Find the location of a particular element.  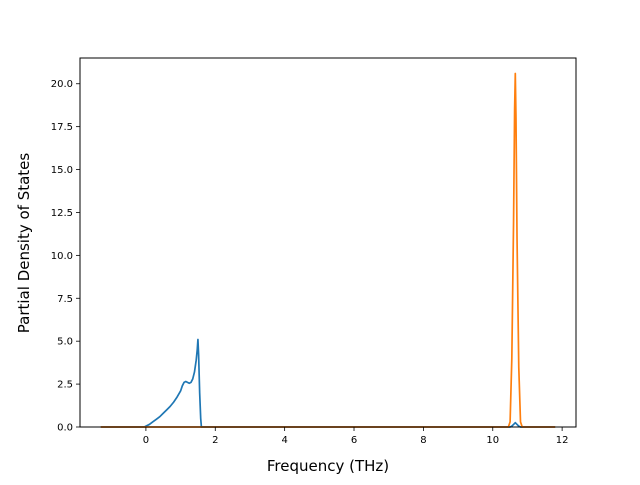

y-tick-label: 5.0 is located at coordinates (65, 342).